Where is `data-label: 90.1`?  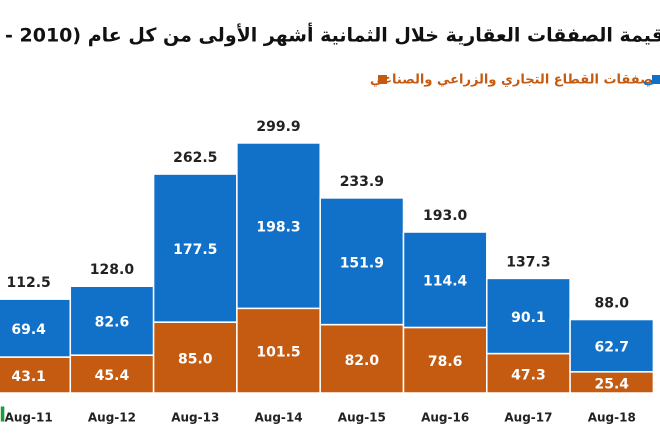
data-label: 90.1 is located at coordinates (528, 318).